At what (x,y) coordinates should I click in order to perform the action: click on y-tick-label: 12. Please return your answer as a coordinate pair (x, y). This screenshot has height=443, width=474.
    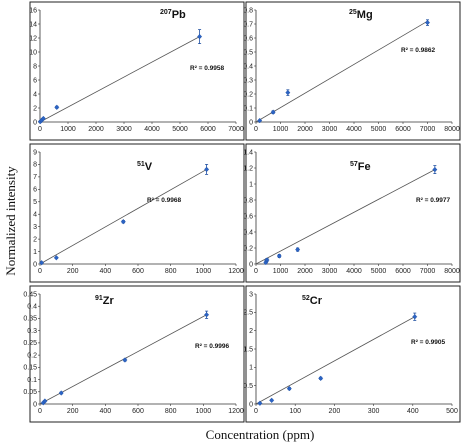
    Looking at the image, I should click on (33, 38).